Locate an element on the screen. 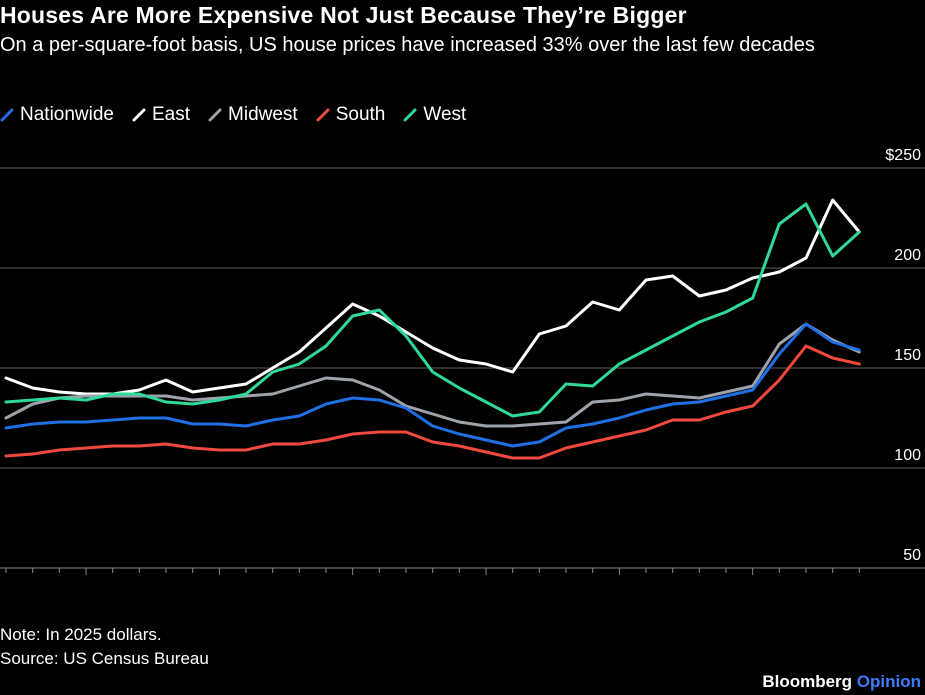 The width and height of the screenshot is (925, 695). note-text: Note: In 2025 dollars. is located at coordinates (81, 634).